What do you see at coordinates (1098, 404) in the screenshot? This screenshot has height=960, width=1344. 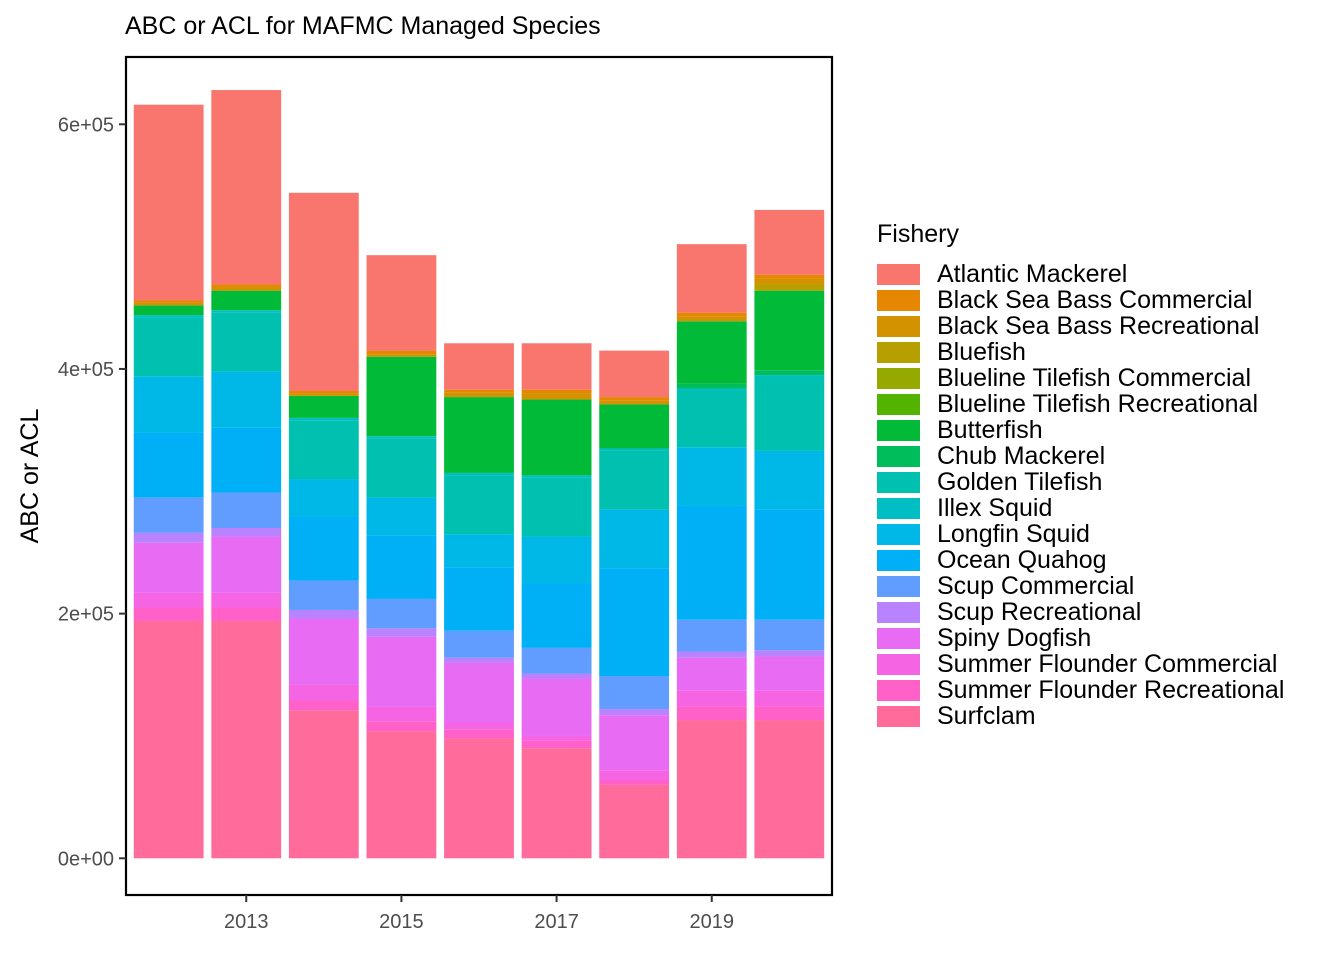 I see `legend-label: Blueline Tilefish Recreational` at bounding box center [1098, 404].